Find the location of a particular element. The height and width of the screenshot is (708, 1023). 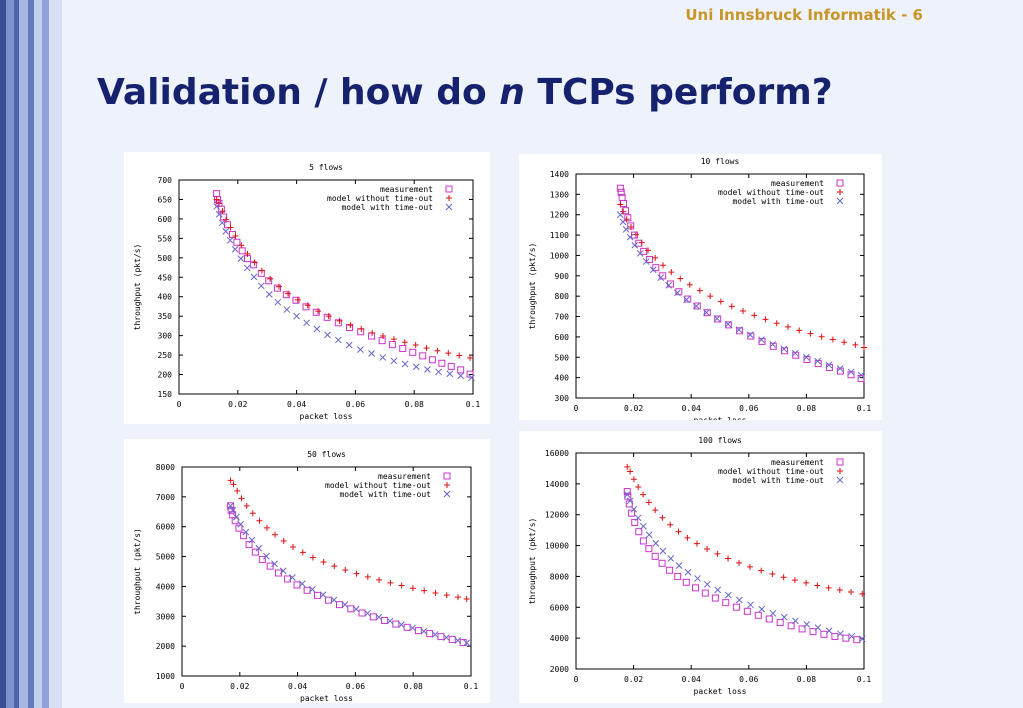

chart-title: 10 flows is located at coordinates (720, 161).